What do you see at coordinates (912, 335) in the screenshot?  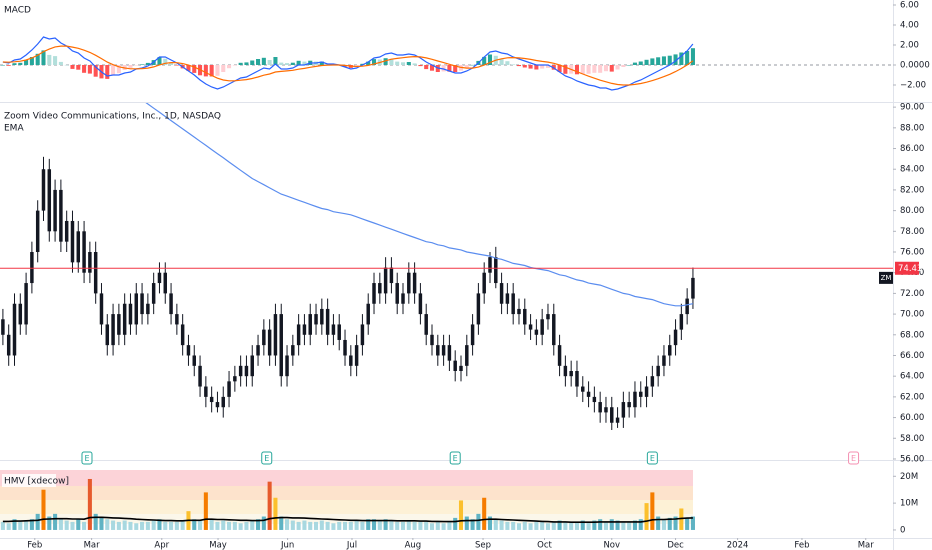 I see `y-tick-label: 68.00` at bounding box center [912, 335].